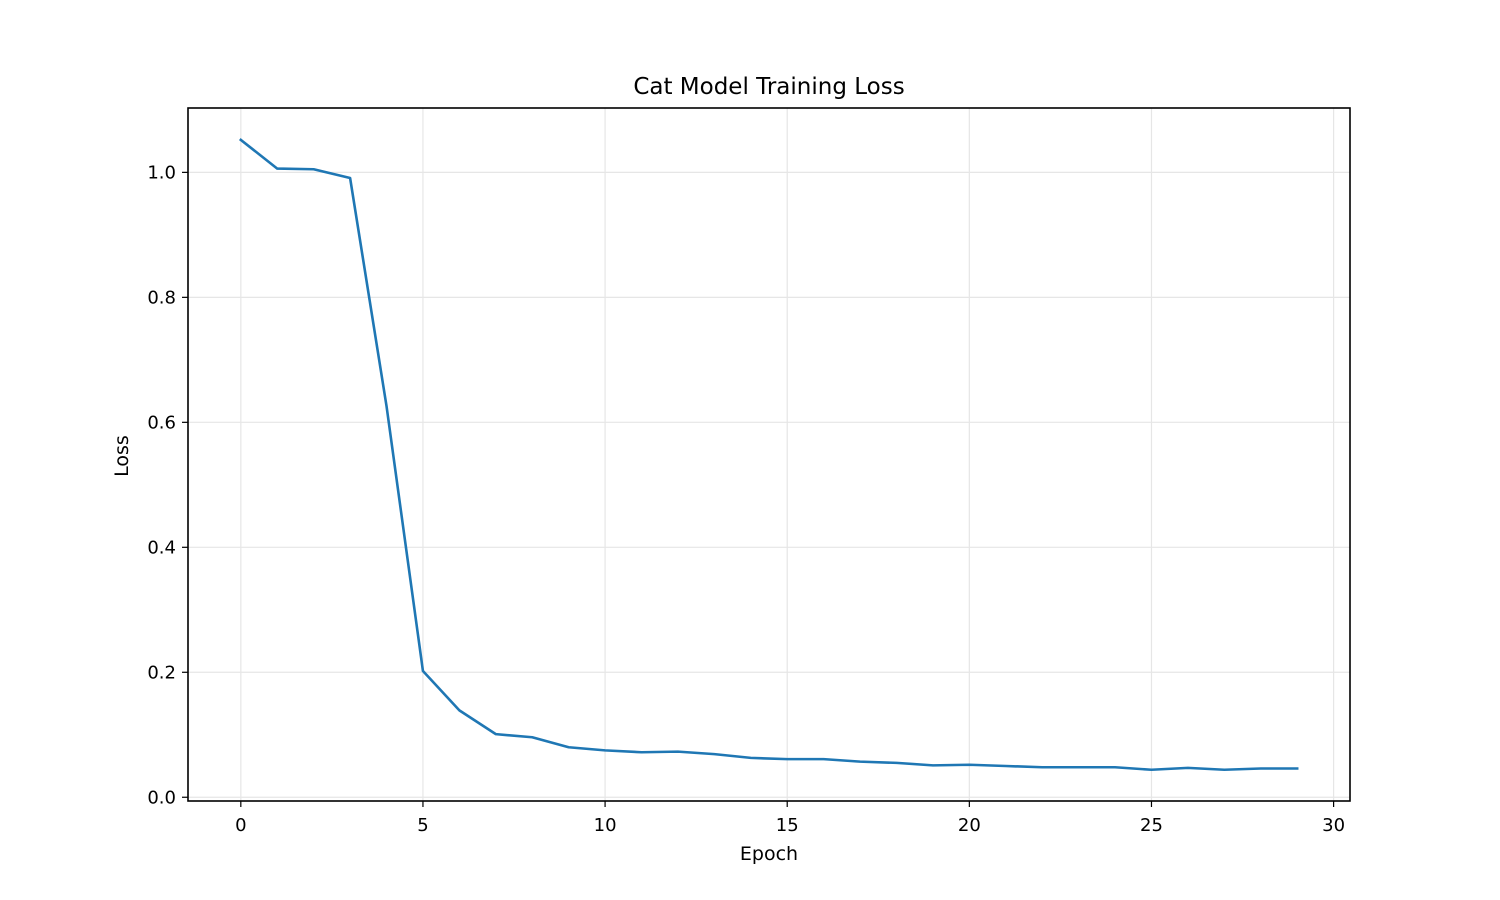 This screenshot has height=900, width=1500. What do you see at coordinates (969, 825) in the screenshot?
I see `x-tick-label: 20` at bounding box center [969, 825].